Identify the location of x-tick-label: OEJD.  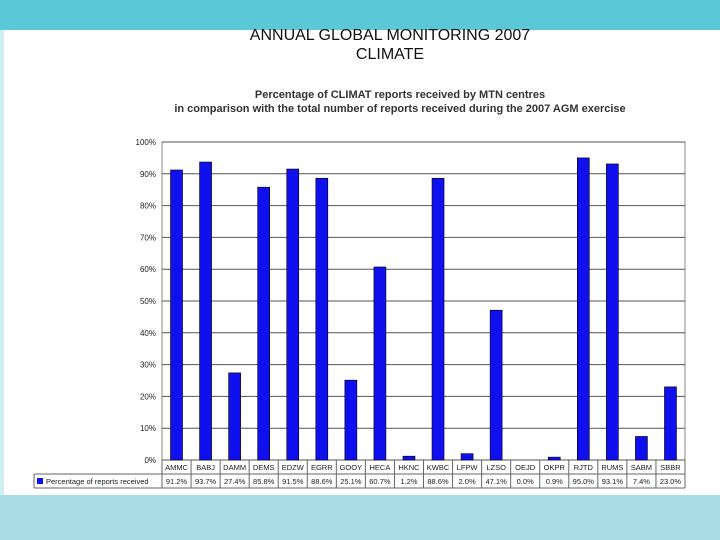
(525, 467).